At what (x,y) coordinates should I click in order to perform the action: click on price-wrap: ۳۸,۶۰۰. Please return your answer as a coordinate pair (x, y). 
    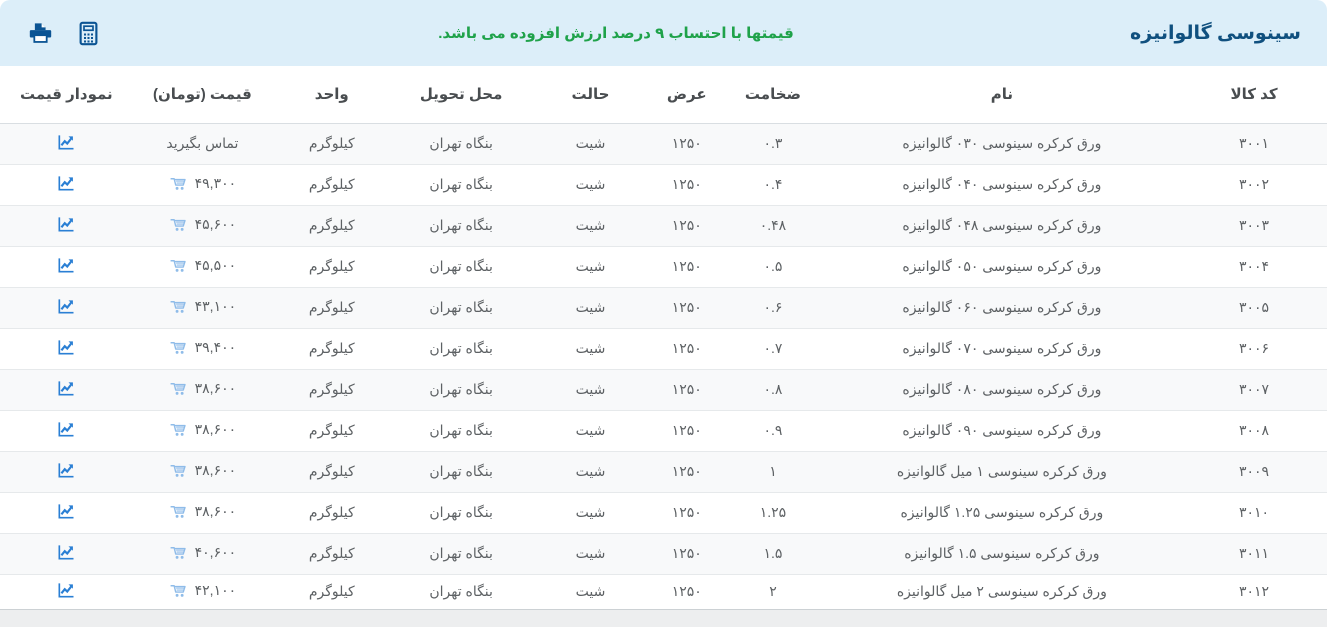
    Looking at the image, I should click on (202, 388).